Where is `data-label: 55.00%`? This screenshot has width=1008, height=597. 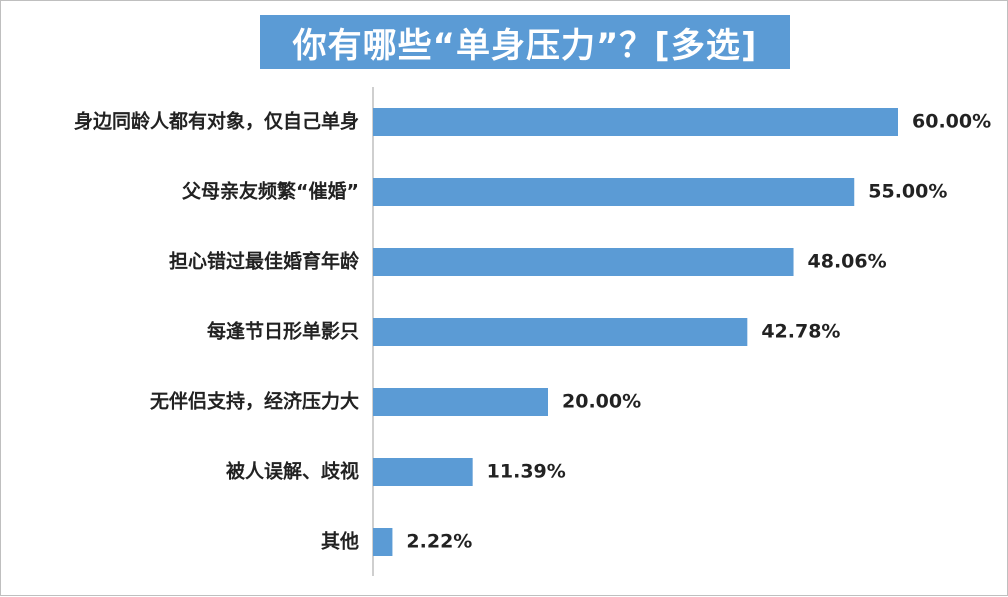
data-label: 55.00% is located at coordinates (907, 192).